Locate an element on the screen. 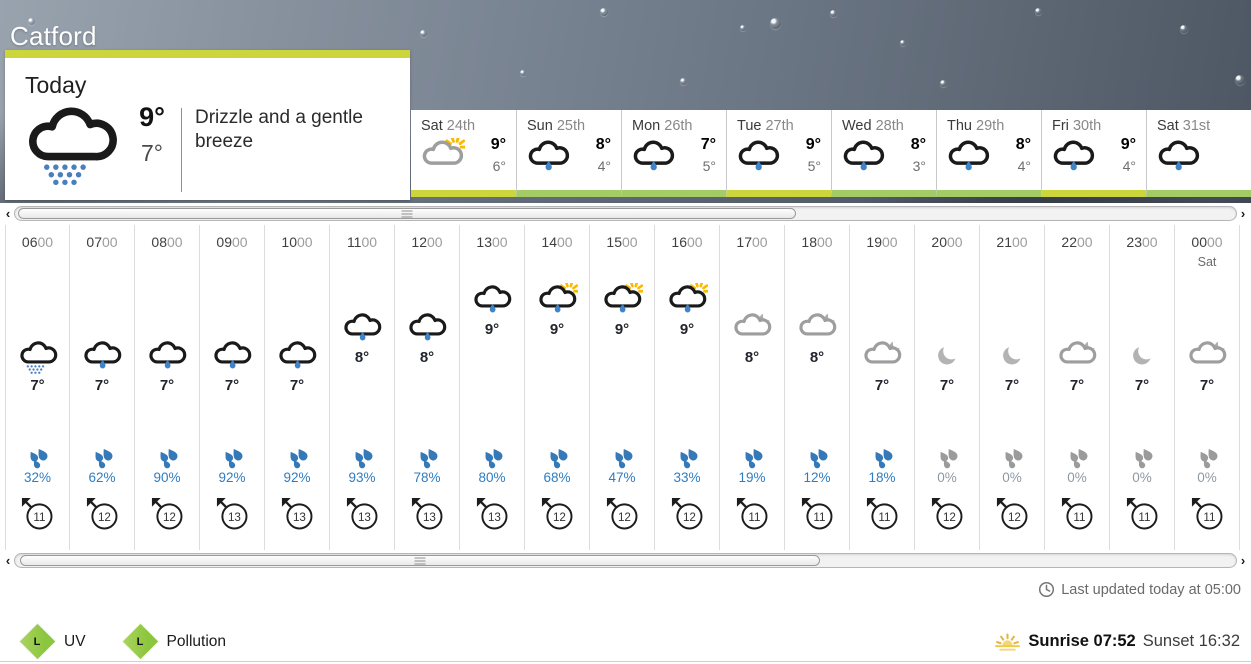 Image resolution: width=1251 pixels, height=664 pixels. day-tab-label: Fri 30th is located at coordinates (1077, 126).